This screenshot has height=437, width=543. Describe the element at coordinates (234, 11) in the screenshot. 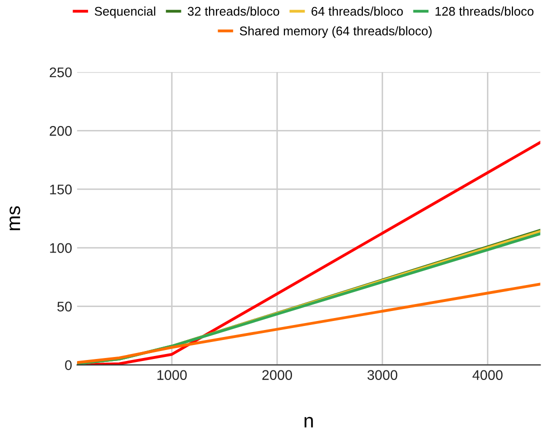

I see `legend-label: 32 threads/bloco` at that location.